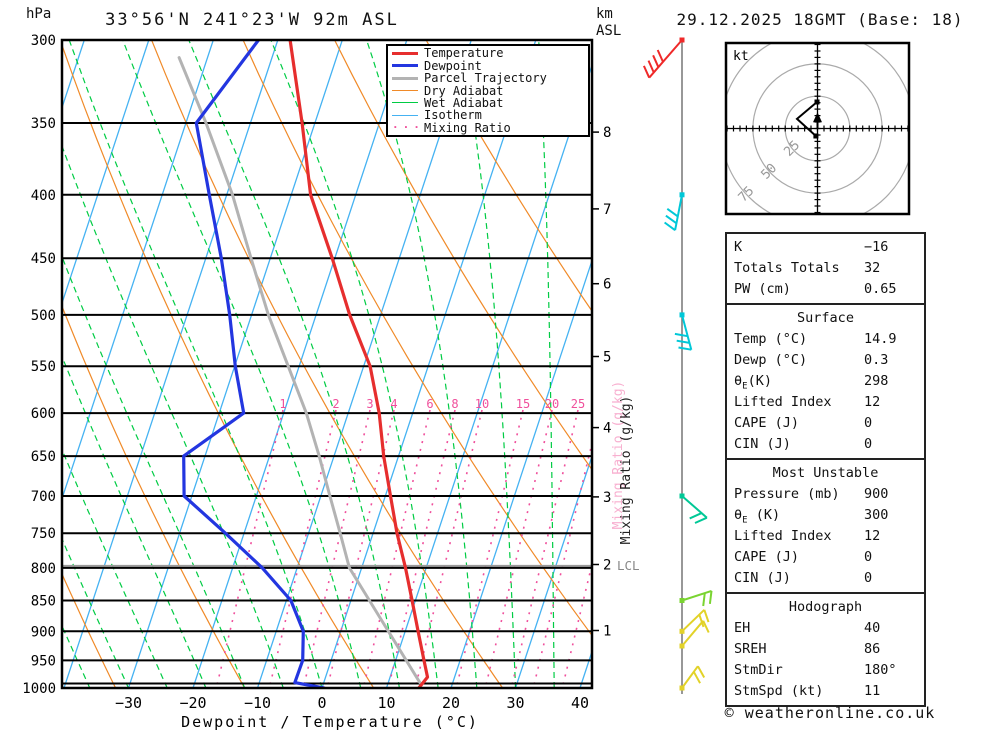 The image size is (1000, 733). I want to click on table-row: Pressure (mb) 900, so click(825, 494).